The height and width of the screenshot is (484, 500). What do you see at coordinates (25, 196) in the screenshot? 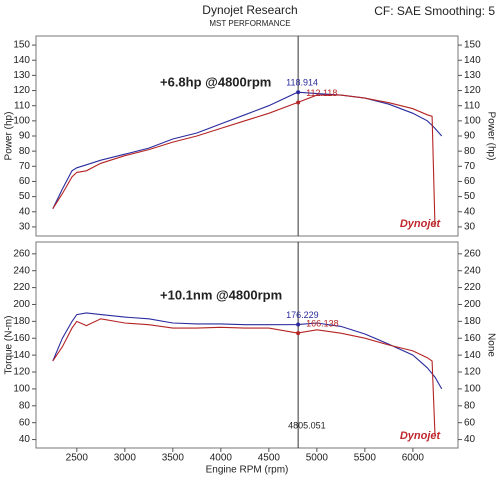
I see `y-tick-label: 50` at bounding box center [25, 196].